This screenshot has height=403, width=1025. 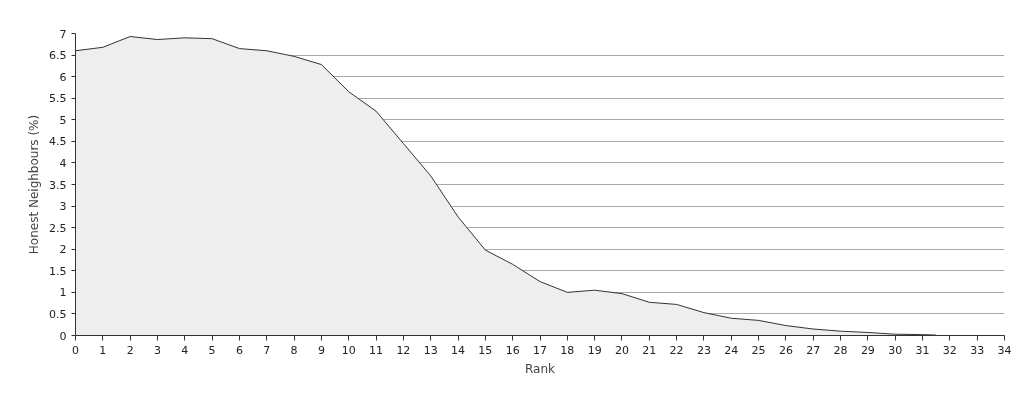 I want to click on y-tick-label: 2, so click(x=63, y=250).